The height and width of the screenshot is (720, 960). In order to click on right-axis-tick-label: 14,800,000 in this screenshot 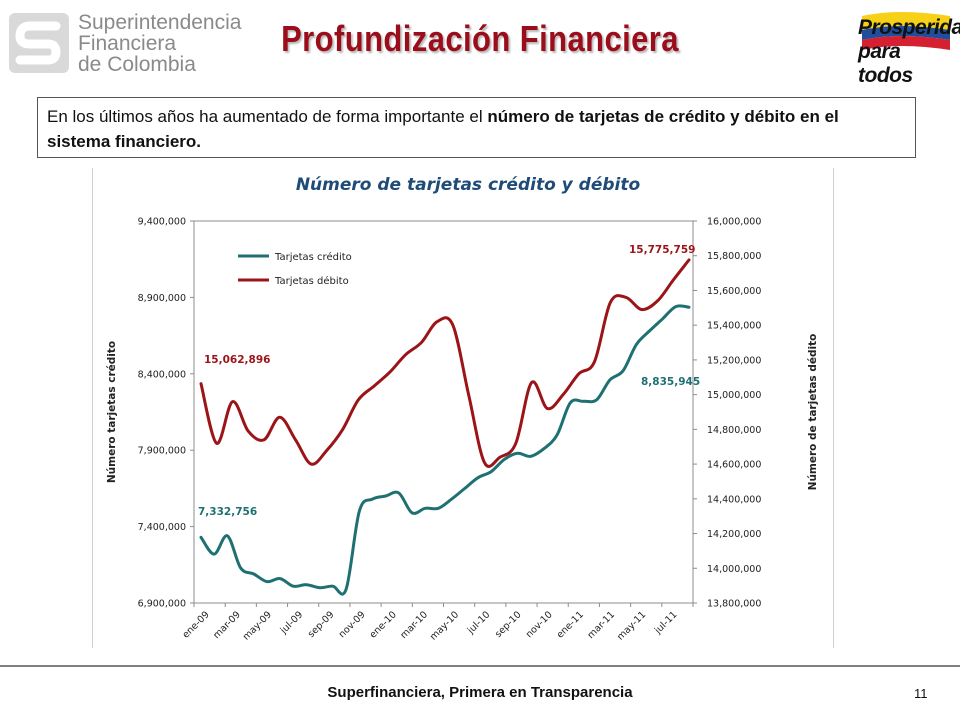, I will do `click(734, 430)`.